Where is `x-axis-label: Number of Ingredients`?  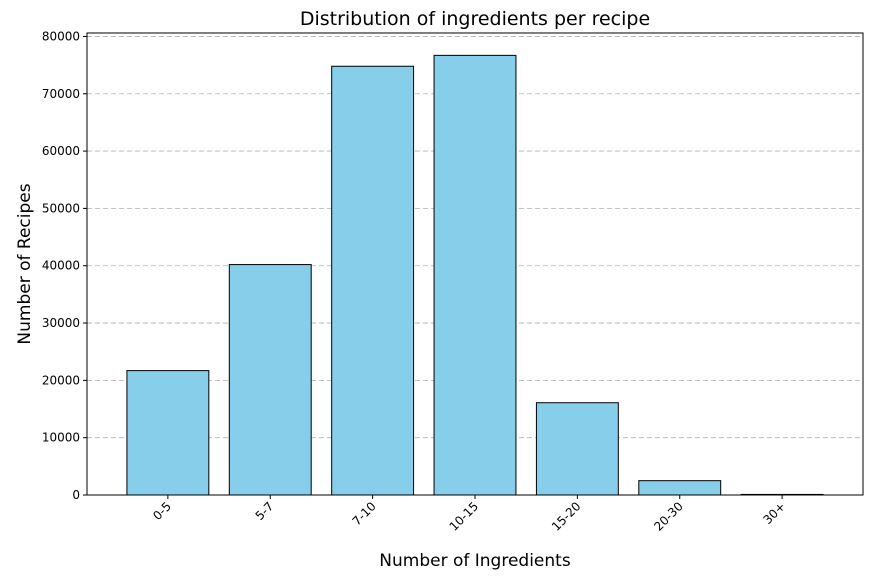 x-axis-label: Number of Ingredients is located at coordinates (475, 561).